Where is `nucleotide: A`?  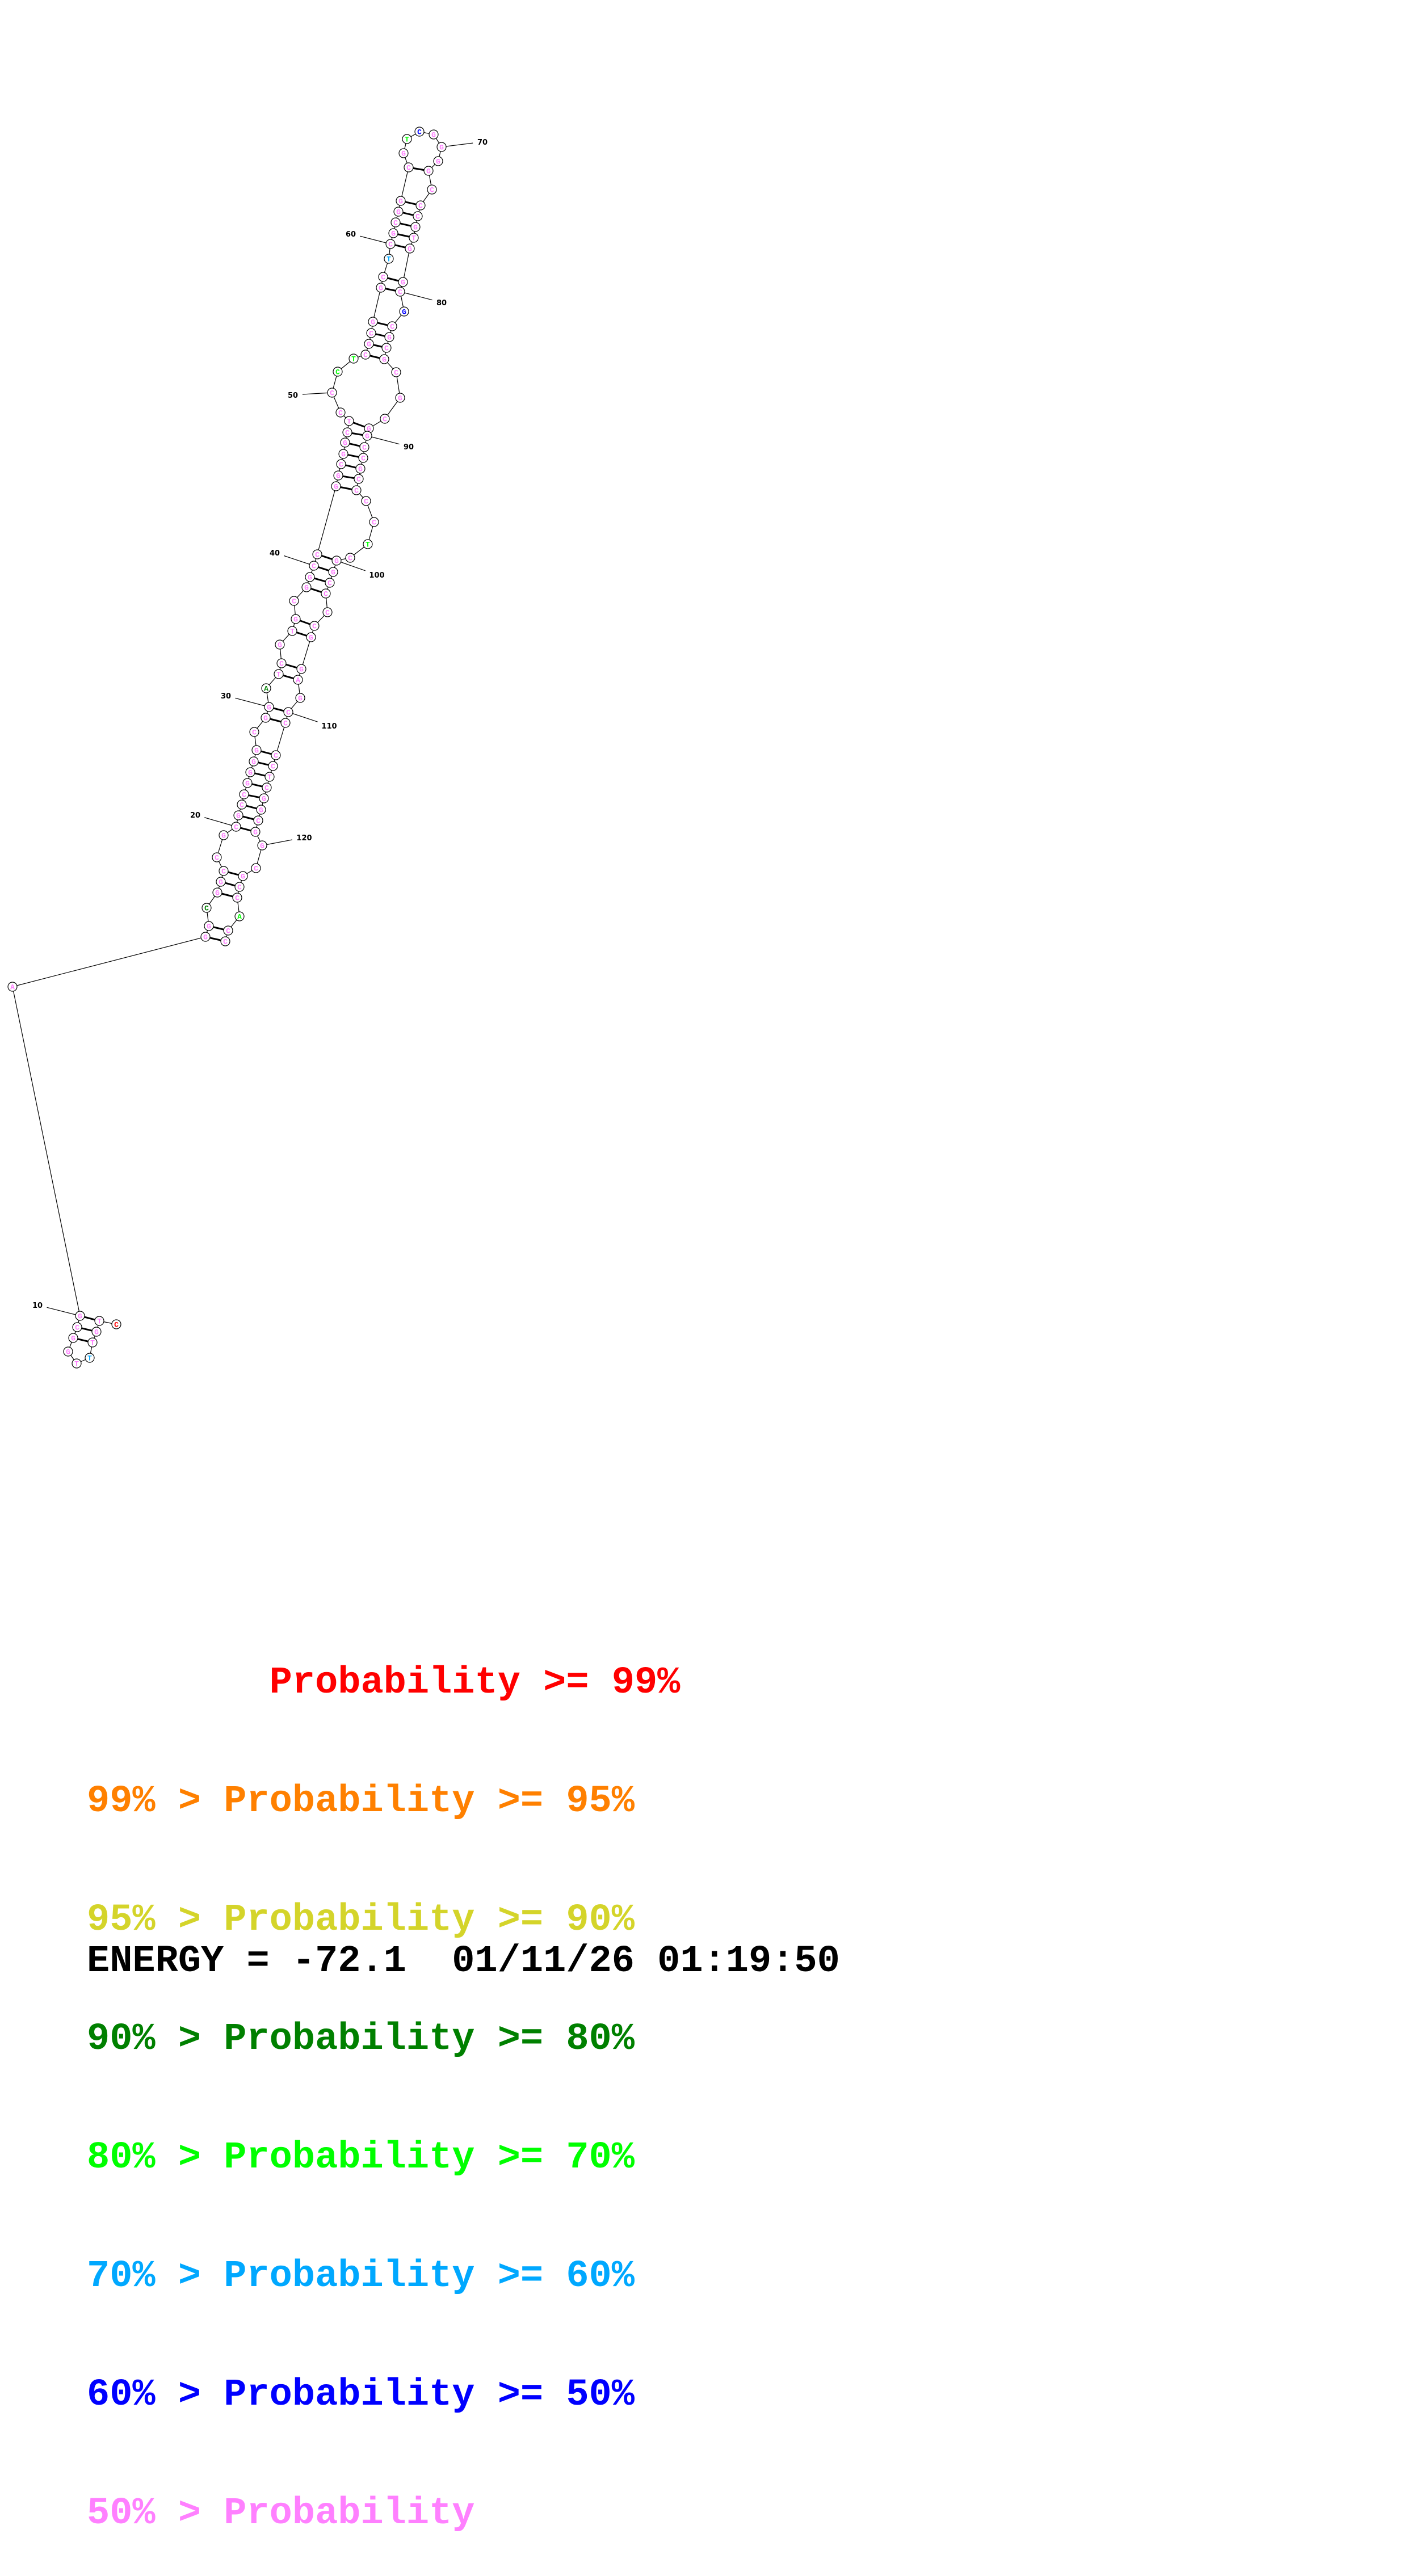
nucleotide: A is located at coordinates (12, 987).